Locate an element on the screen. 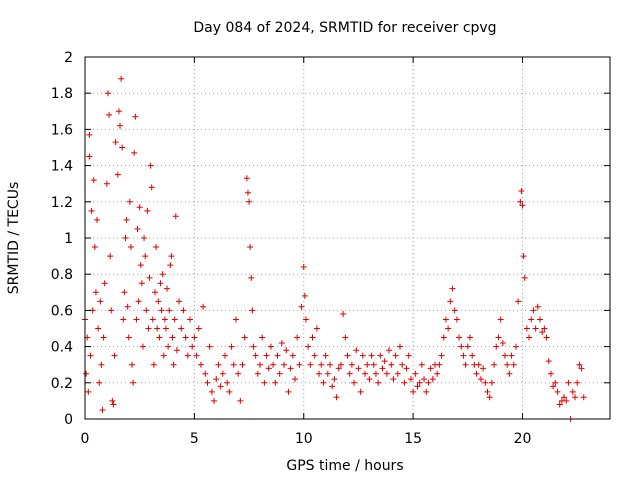 The image size is (640, 480). x-tick-label: 15 is located at coordinates (413, 439).